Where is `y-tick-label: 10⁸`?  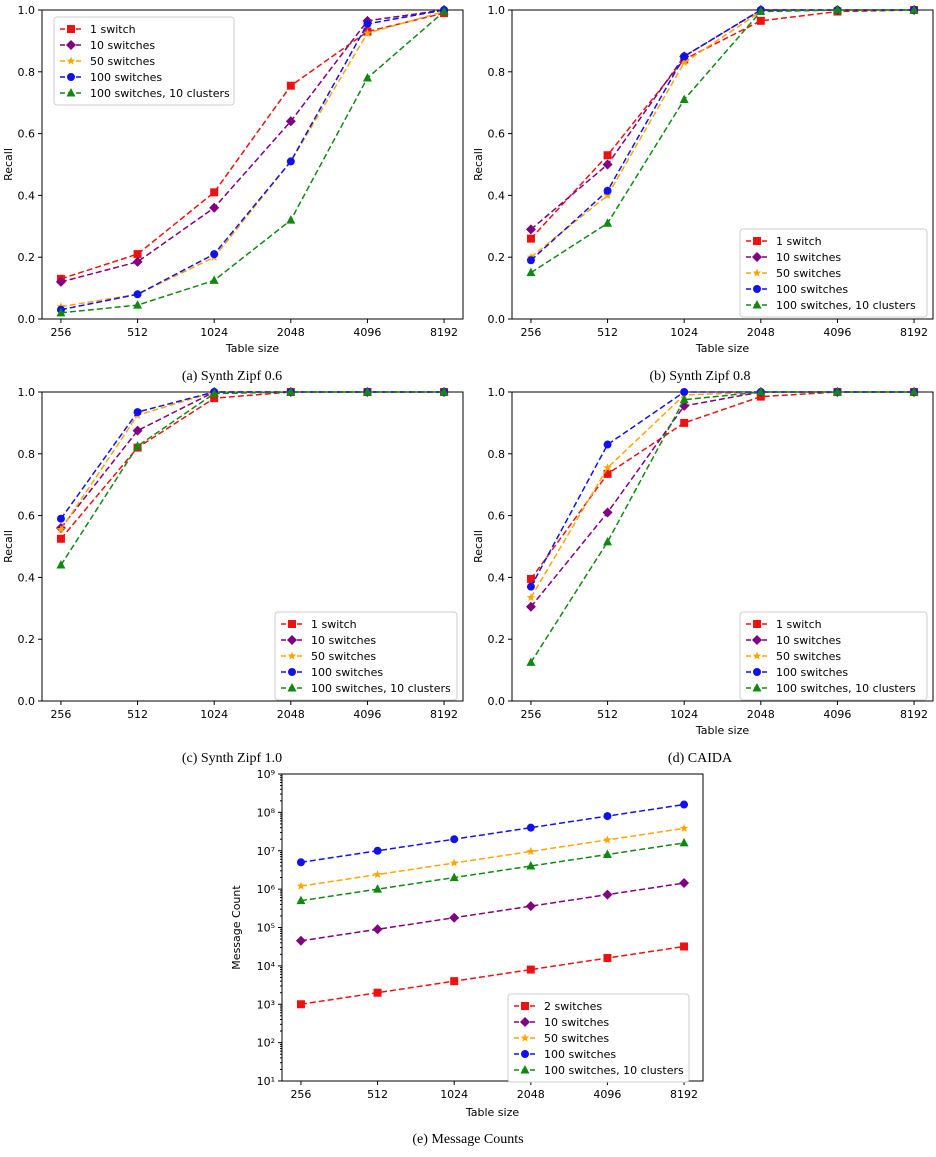 y-tick-label: 10⁸ is located at coordinates (266, 812).